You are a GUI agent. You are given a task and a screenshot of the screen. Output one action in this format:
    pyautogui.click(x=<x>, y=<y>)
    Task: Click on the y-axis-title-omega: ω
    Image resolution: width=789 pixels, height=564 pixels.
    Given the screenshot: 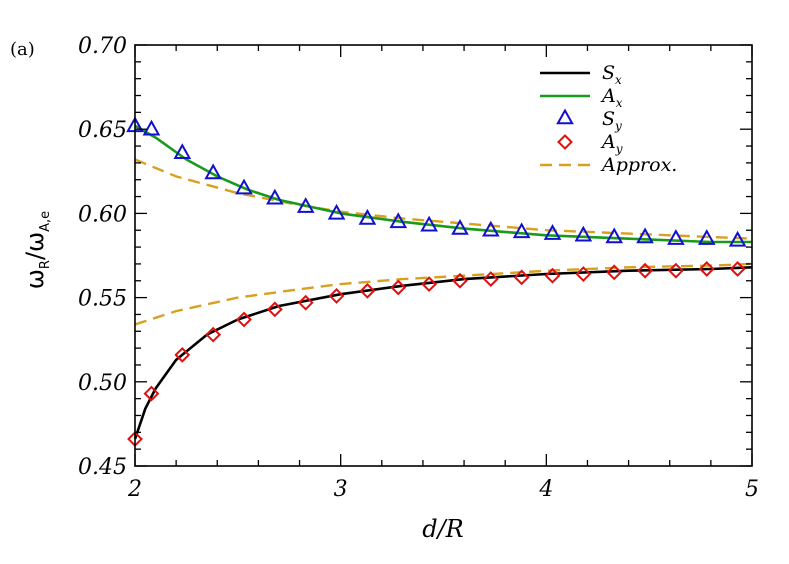 What is the action you would take?
    pyautogui.click(x=35, y=279)
    